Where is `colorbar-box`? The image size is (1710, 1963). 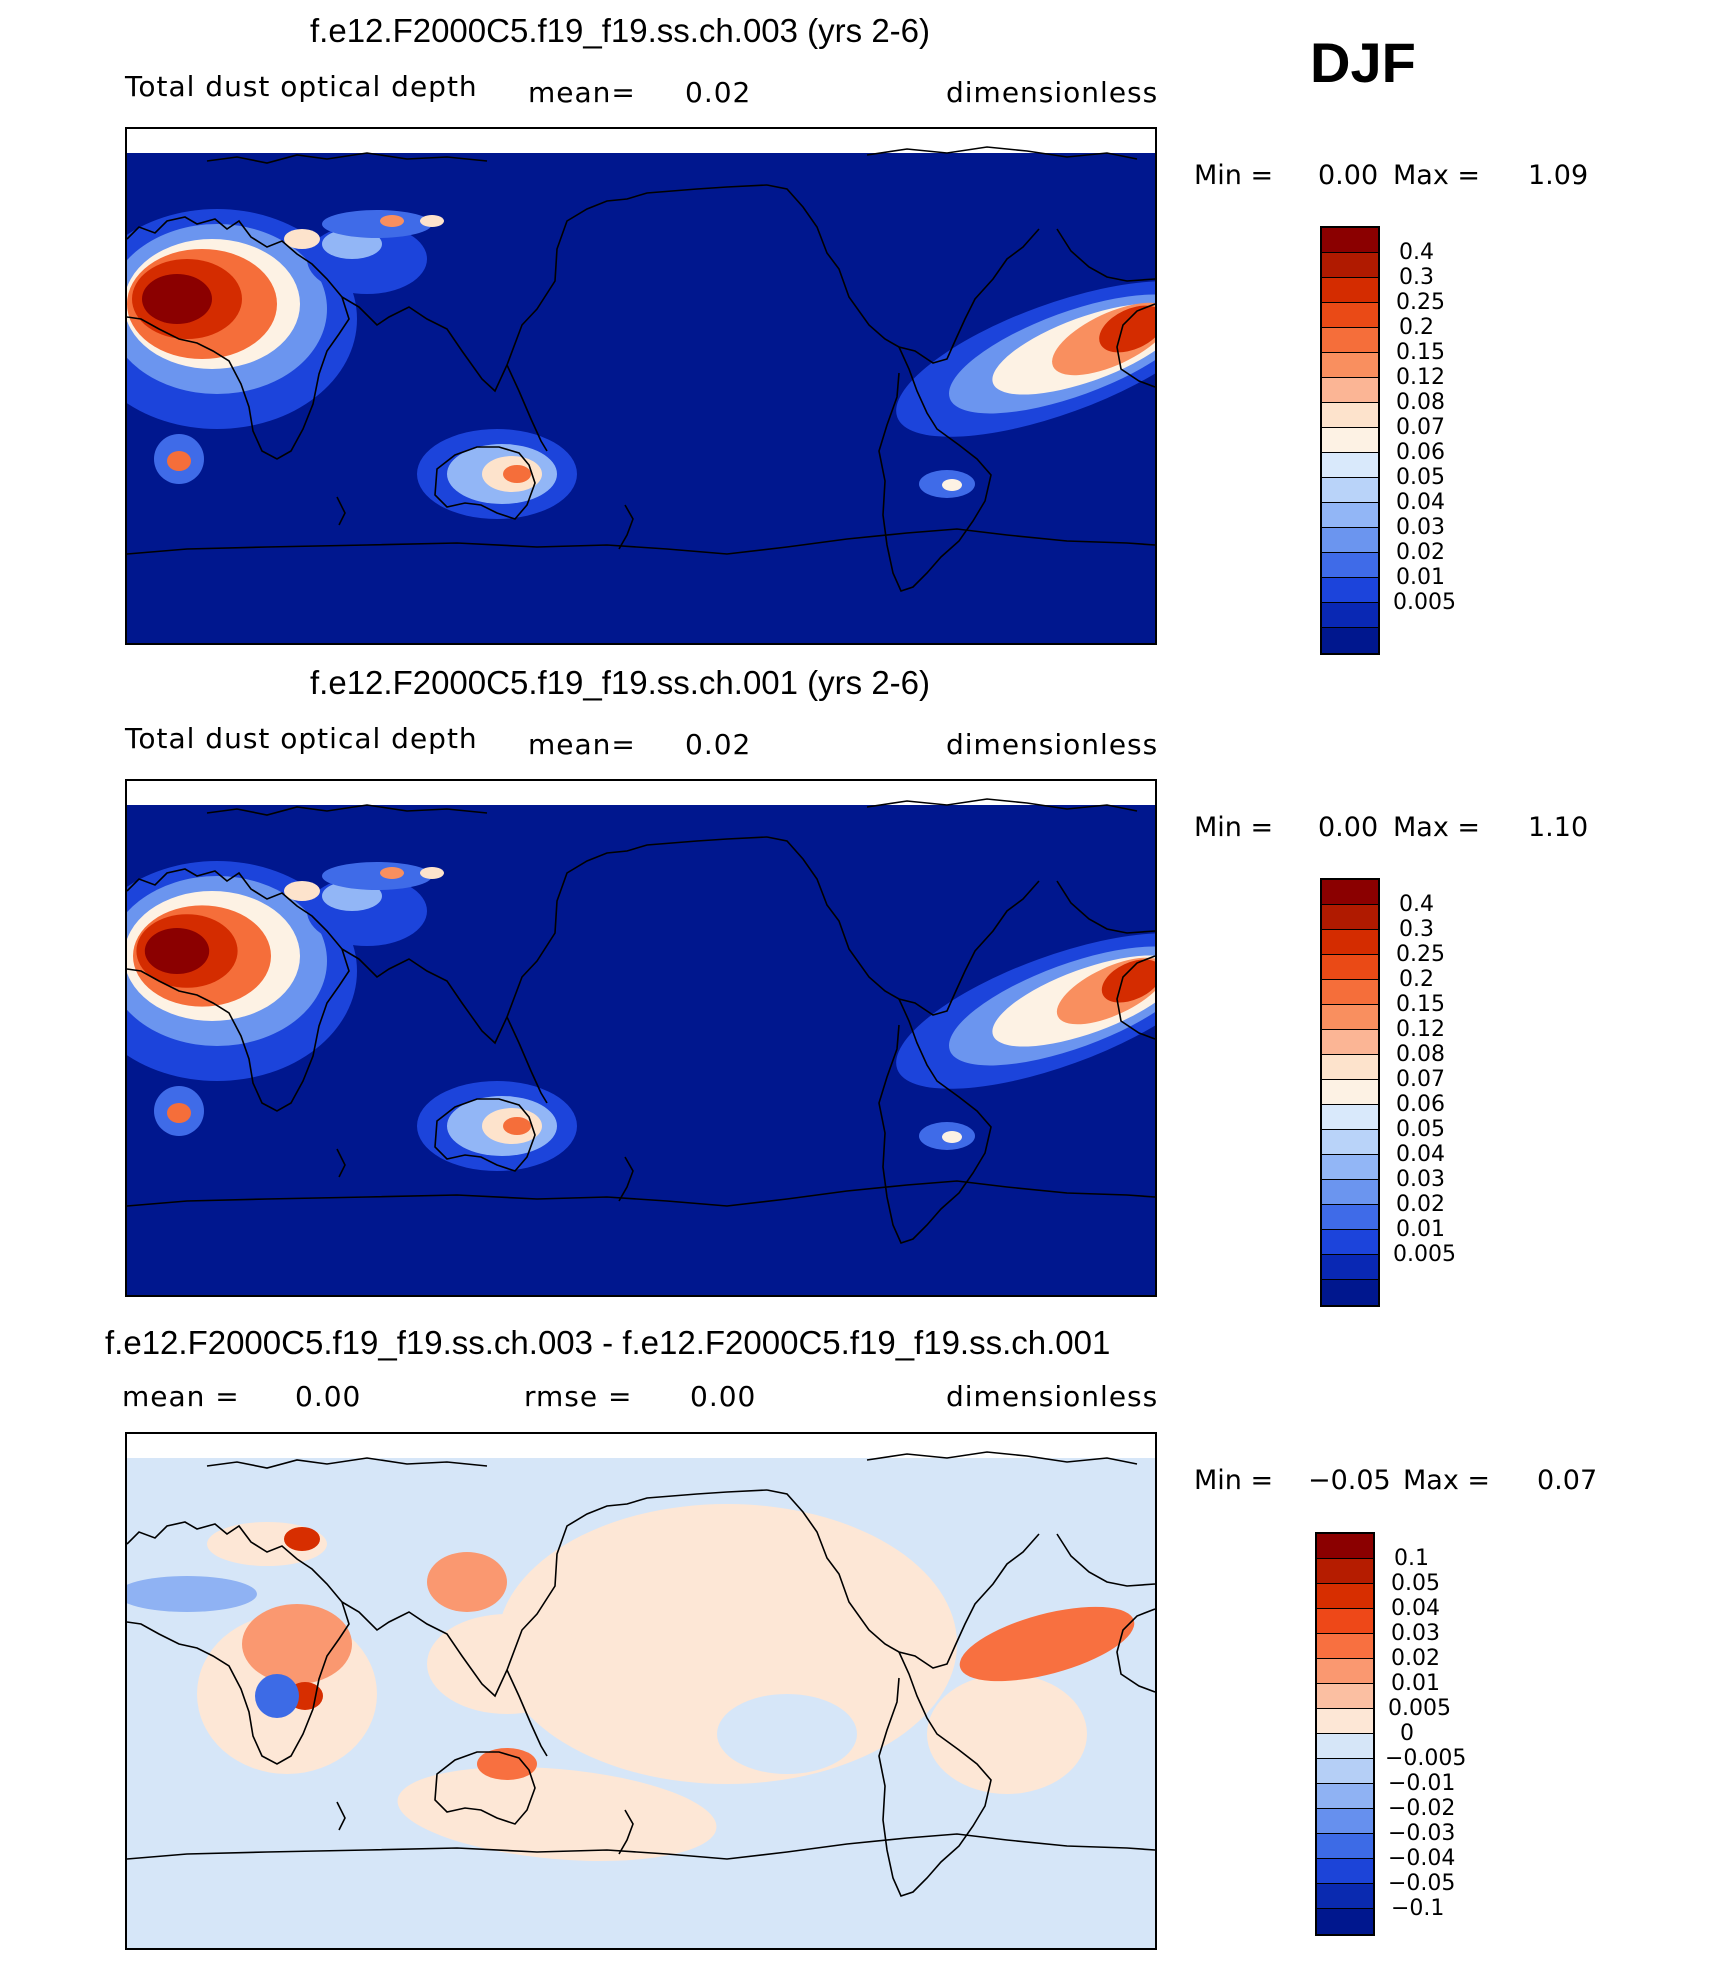
colorbar-box is located at coordinates (1345, 1734).